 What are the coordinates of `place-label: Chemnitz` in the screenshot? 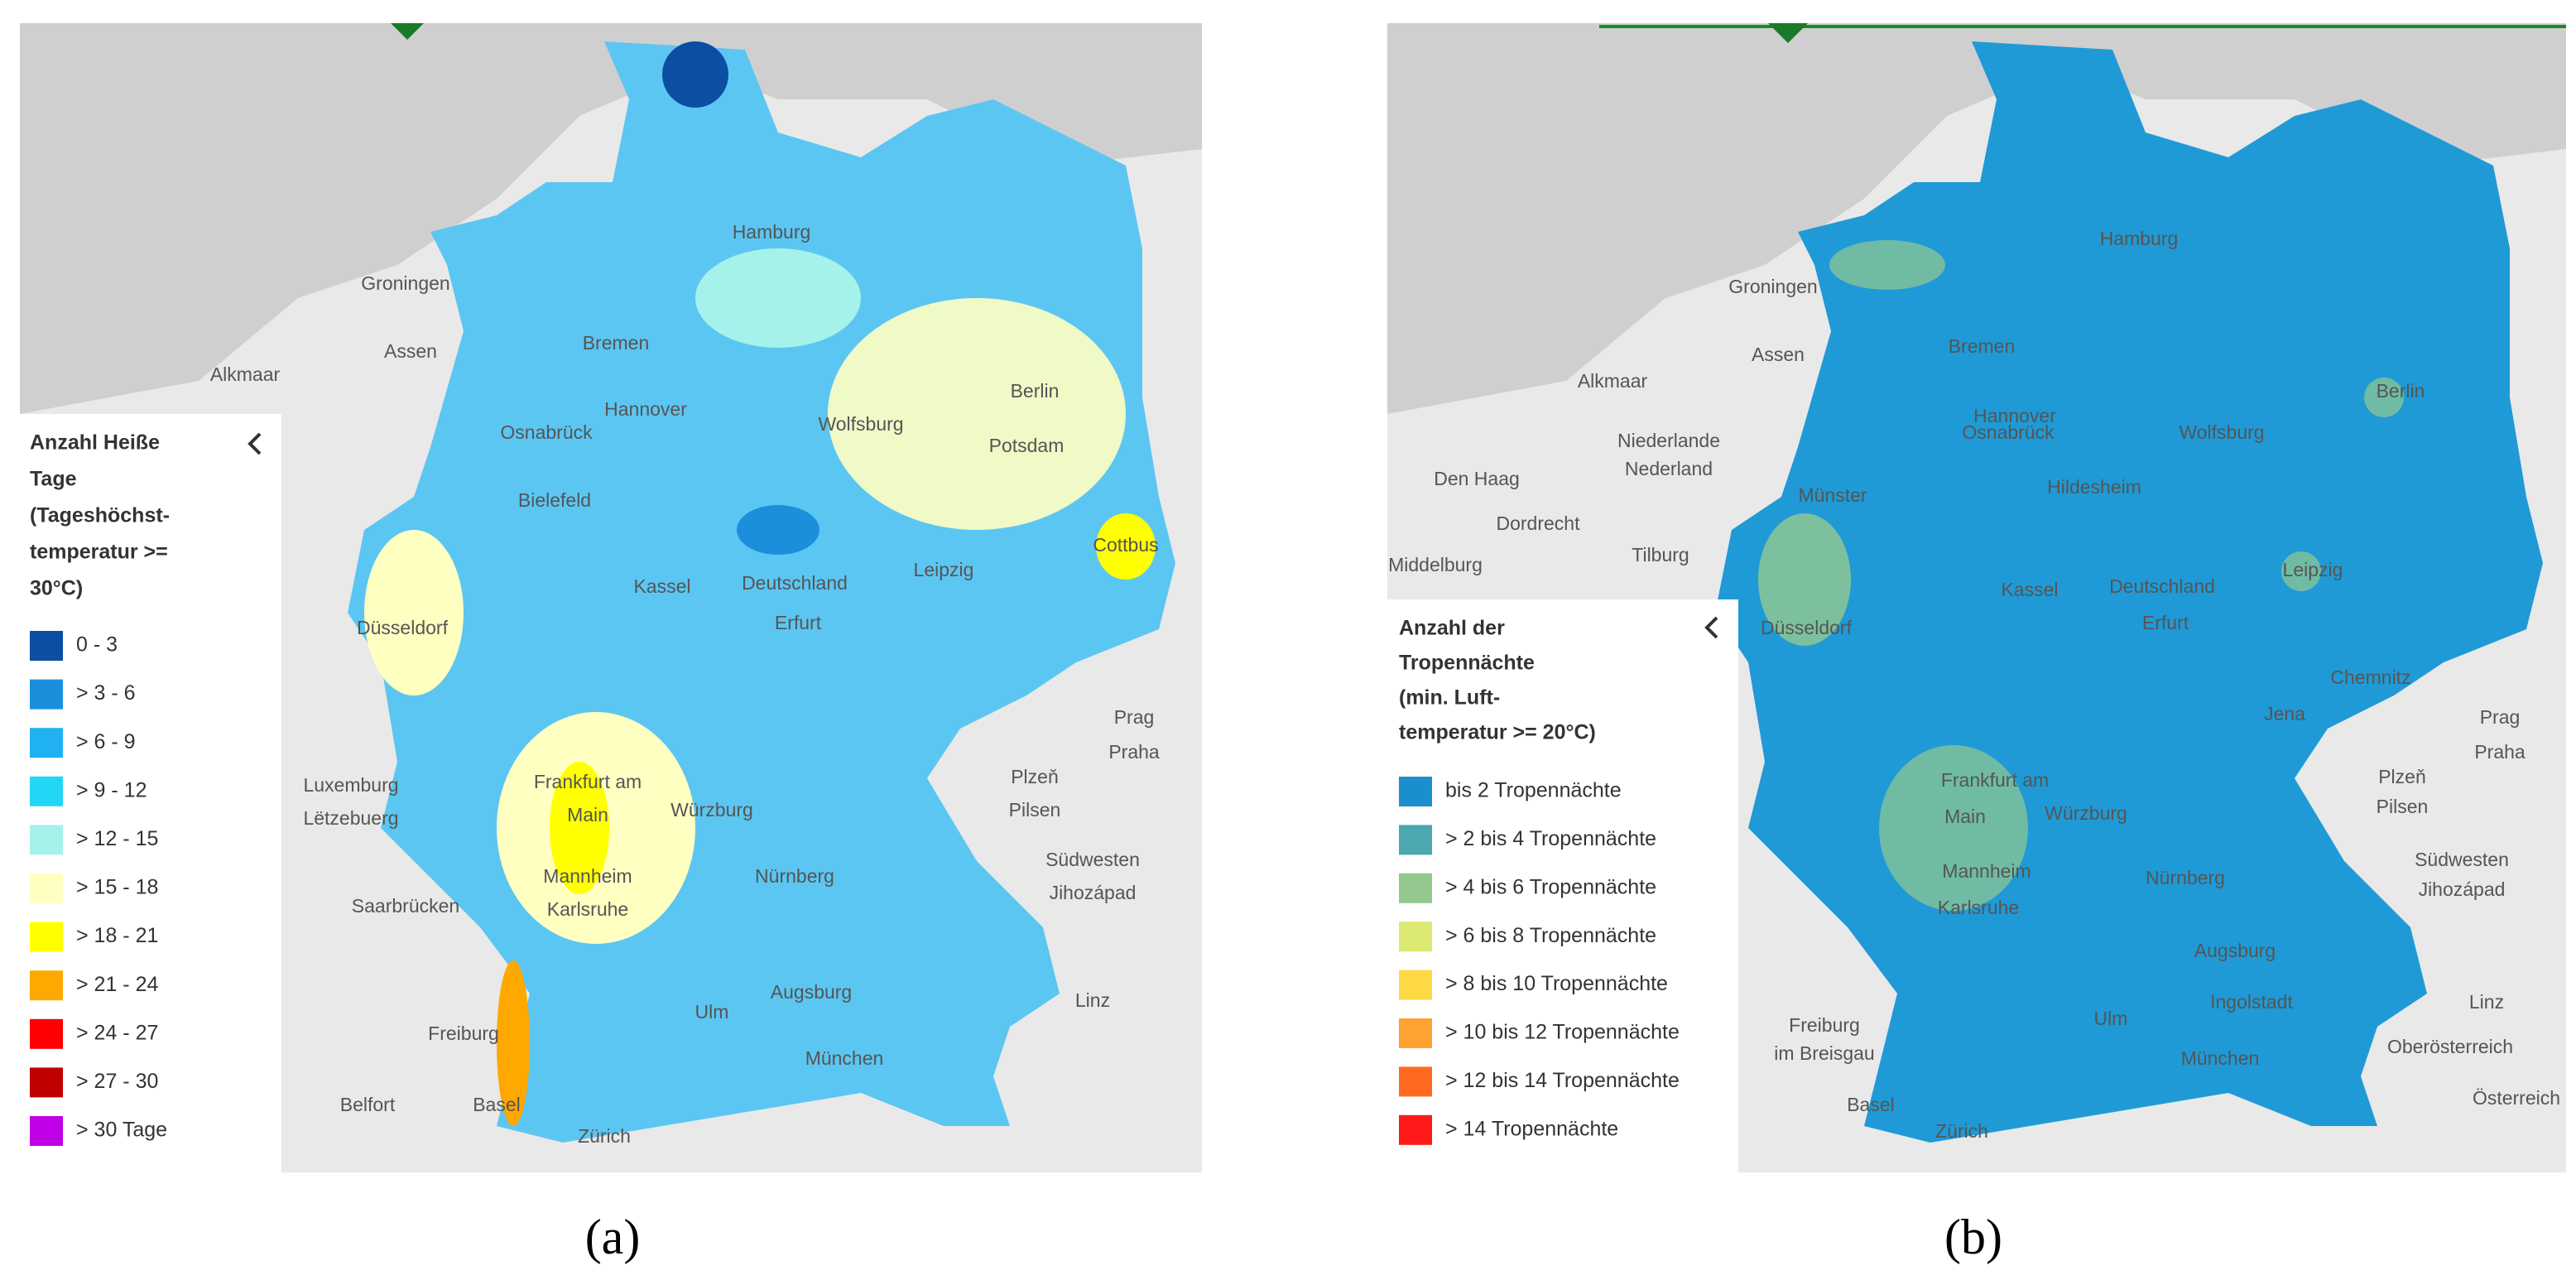 It's located at (2370, 677).